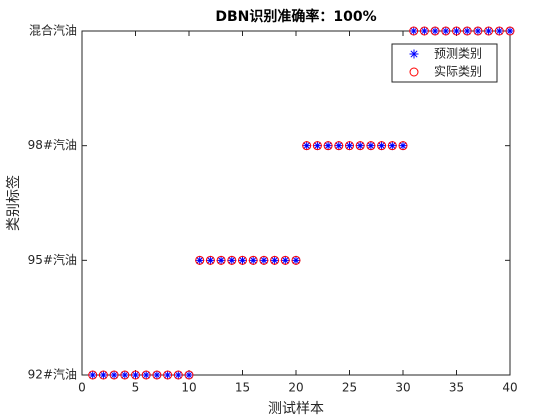  Describe the element at coordinates (82, 388) in the screenshot. I see `x-tick-label: 0` at that location.